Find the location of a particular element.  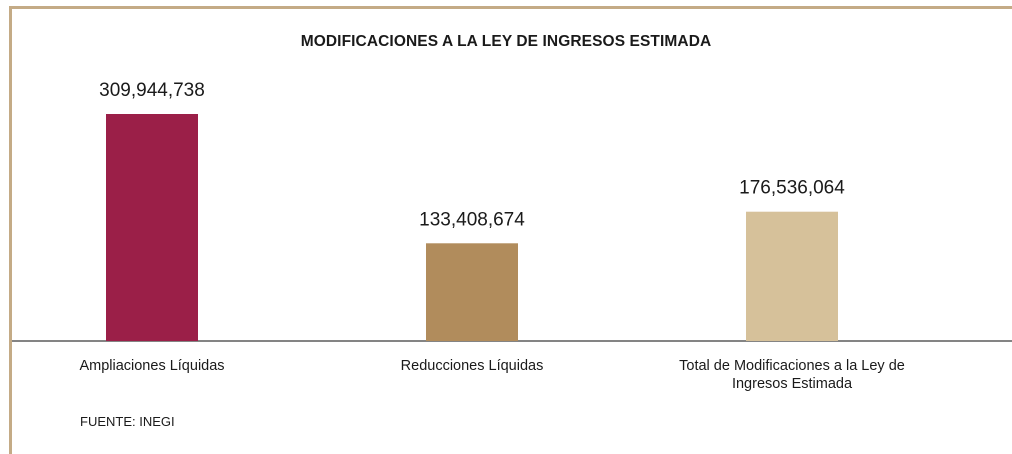

category-label-2-line-0: Total de Modificaciones a la Ley de is located at coordinates (792, 366).